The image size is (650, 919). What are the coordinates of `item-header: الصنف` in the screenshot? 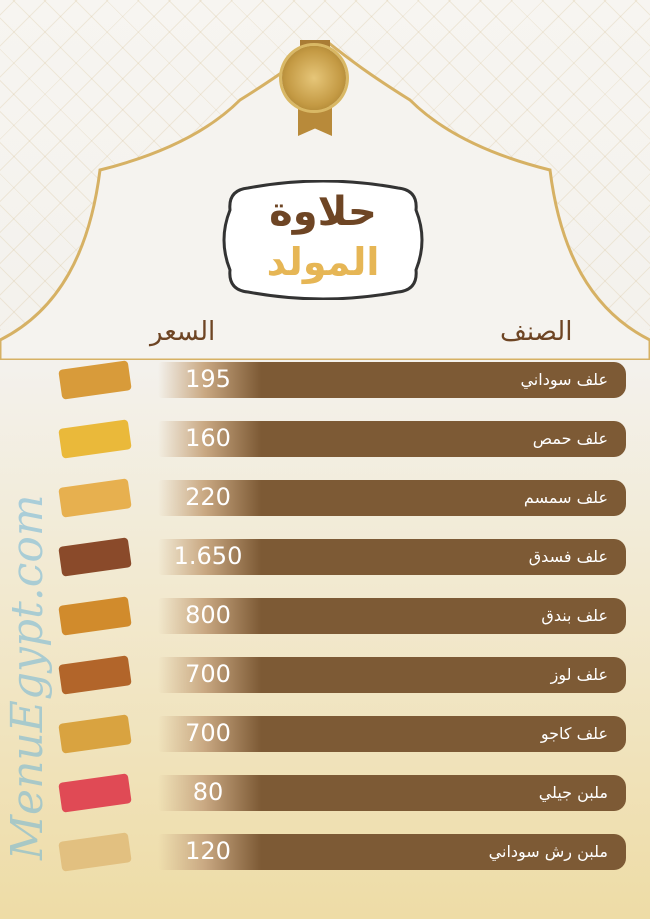 It's located at (536, 332).